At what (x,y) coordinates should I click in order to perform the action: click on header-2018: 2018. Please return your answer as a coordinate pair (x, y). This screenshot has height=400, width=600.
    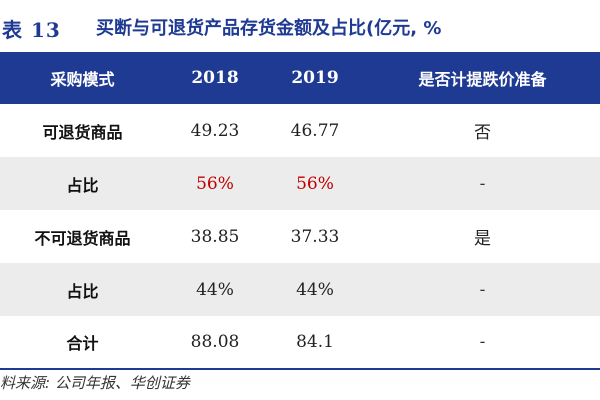
    Looking at the image, I should click on (215, 78).